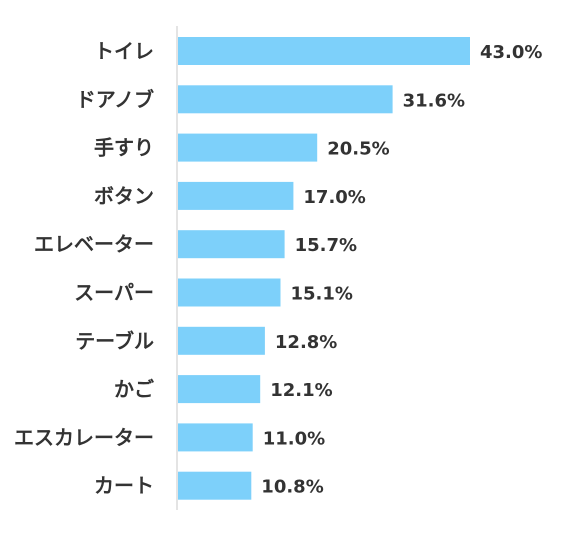  I want to click on category-label-10: カート, so click(124, 486).